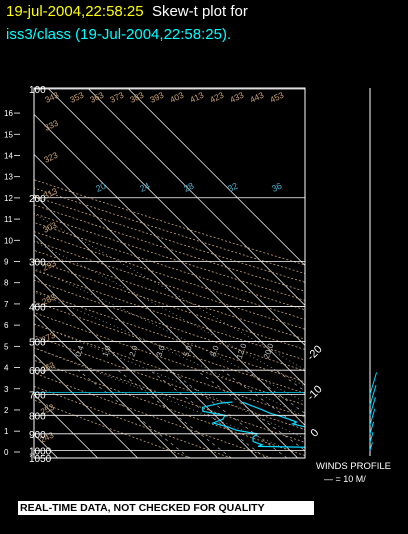  I want to click on pressure-label: 1050, so click(40, 459).